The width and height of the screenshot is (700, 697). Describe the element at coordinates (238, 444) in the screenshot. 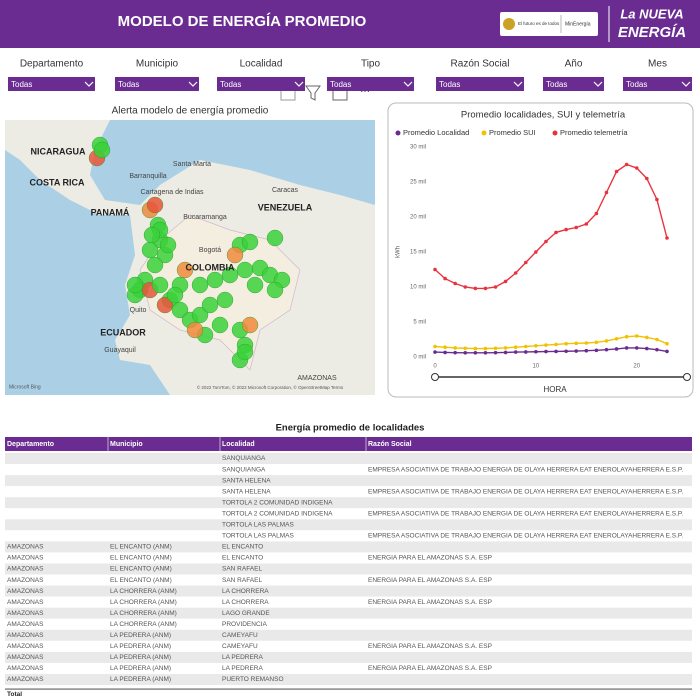

I see `column-header: Localidad` at that location.